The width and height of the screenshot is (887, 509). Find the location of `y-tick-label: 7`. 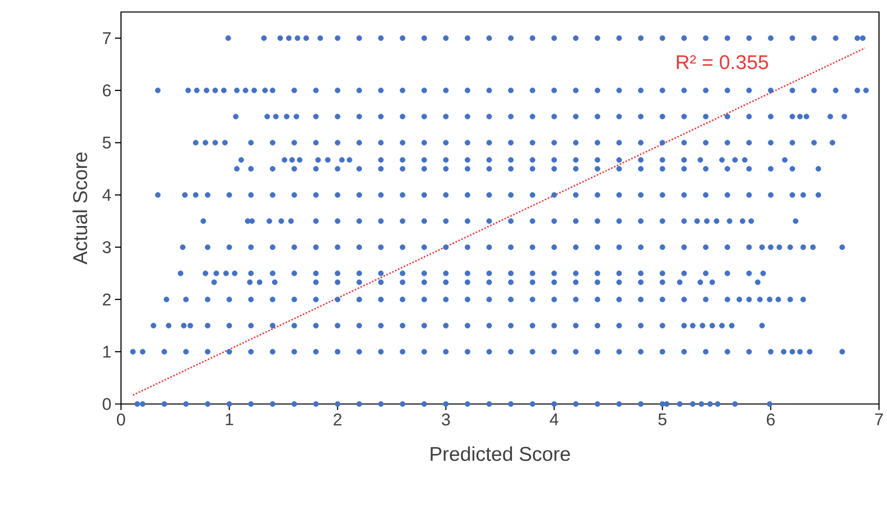

y-tick-label: 7 is located at coordinates (106, 38).